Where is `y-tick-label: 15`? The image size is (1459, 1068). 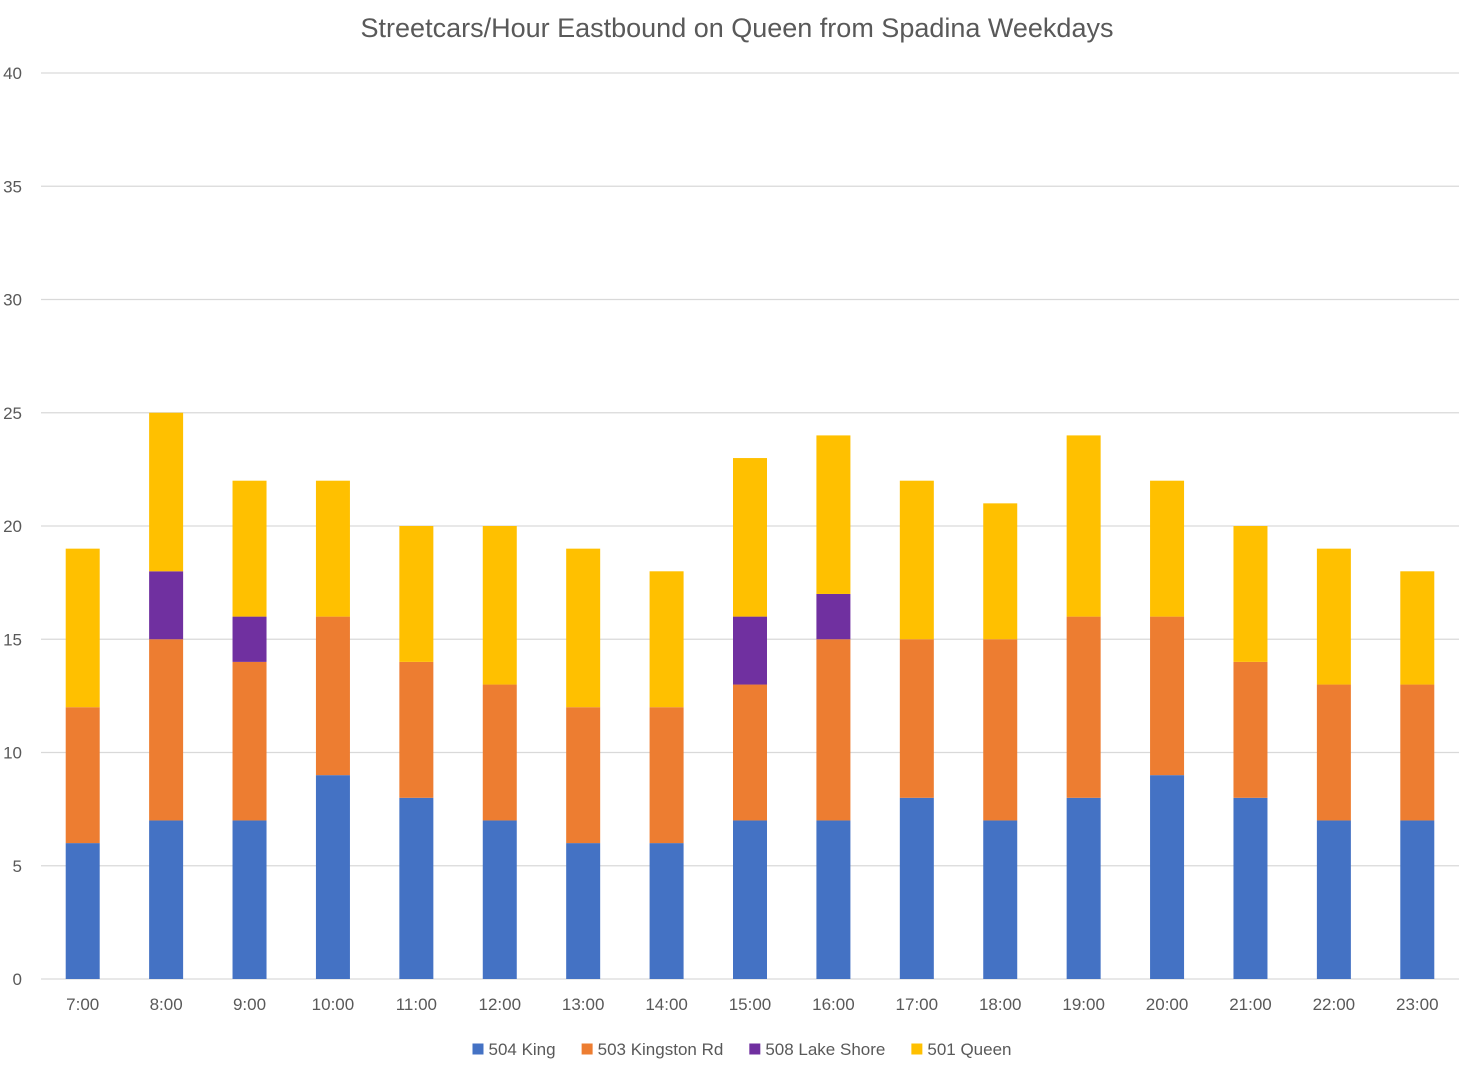
y-tick-label: 15 is located at coordinates (12, 639).